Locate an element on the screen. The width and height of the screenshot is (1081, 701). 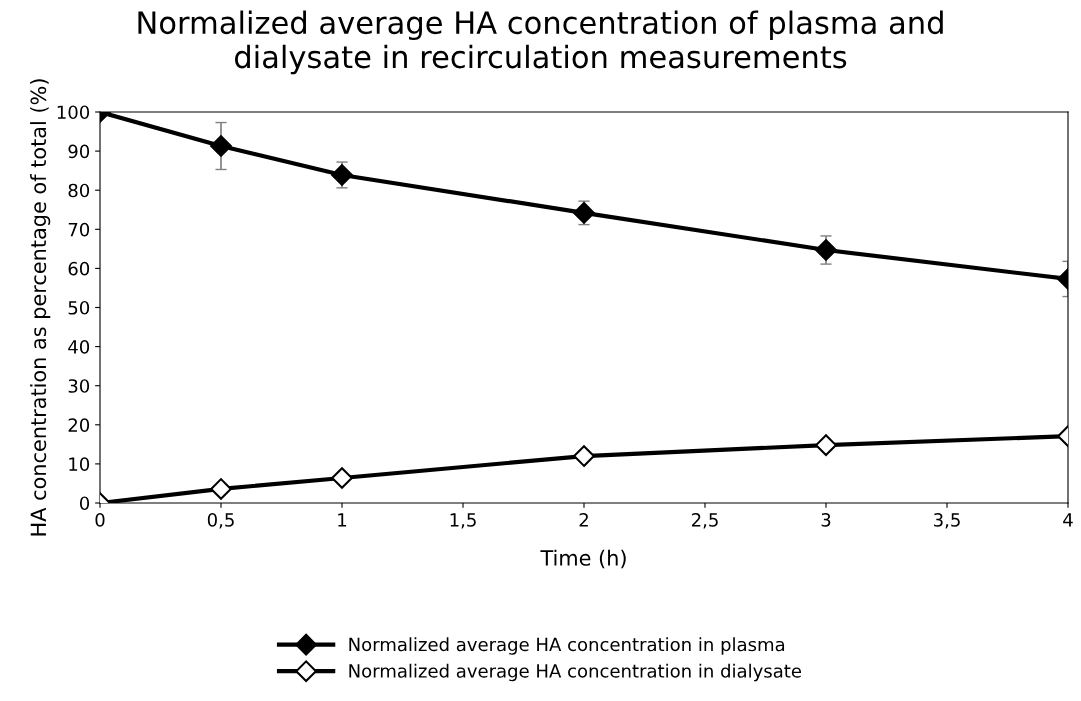
y-tick-label: 50 is located at coordinates (79, 307).